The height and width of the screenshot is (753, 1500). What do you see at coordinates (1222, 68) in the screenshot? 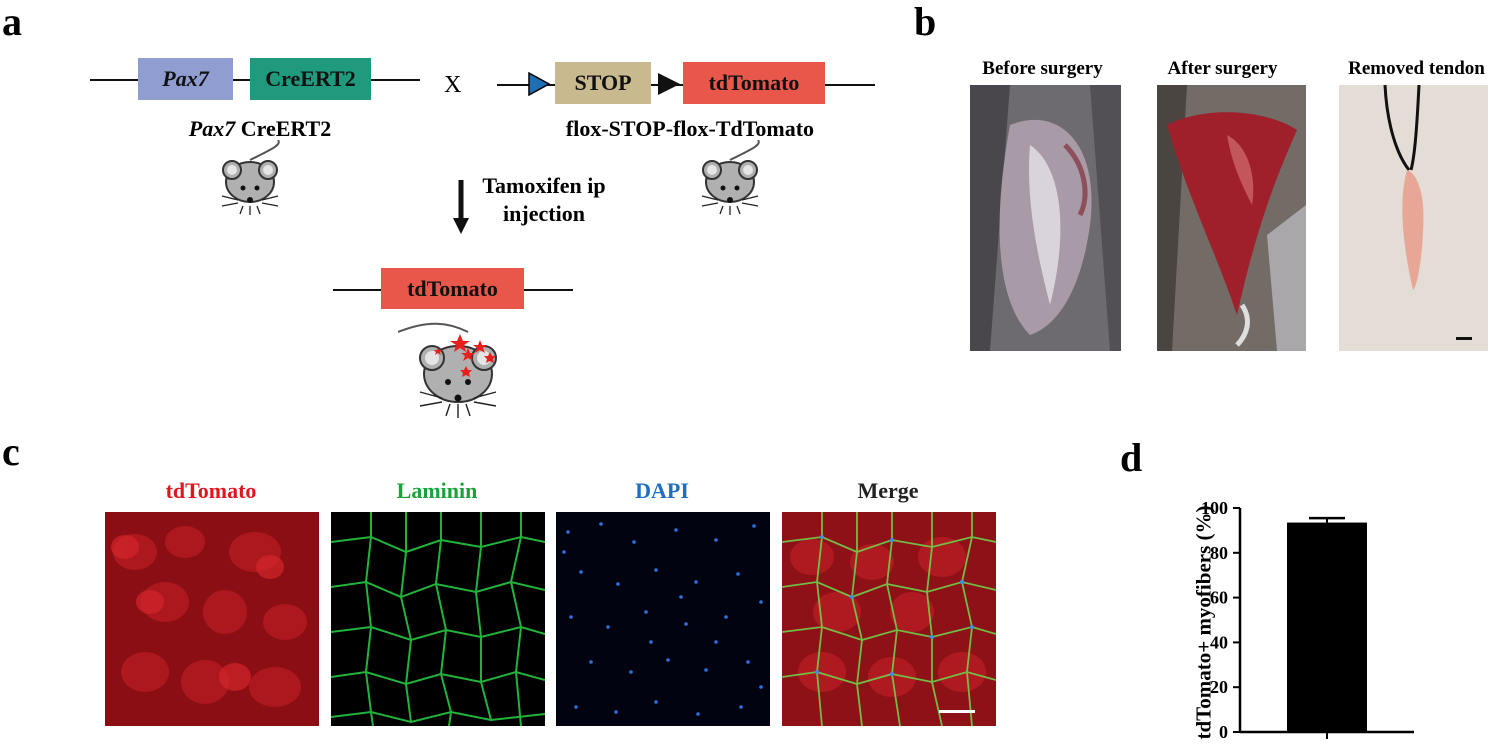
I see `photo-label-after: After surgery` at bounding box center [1222, 68].